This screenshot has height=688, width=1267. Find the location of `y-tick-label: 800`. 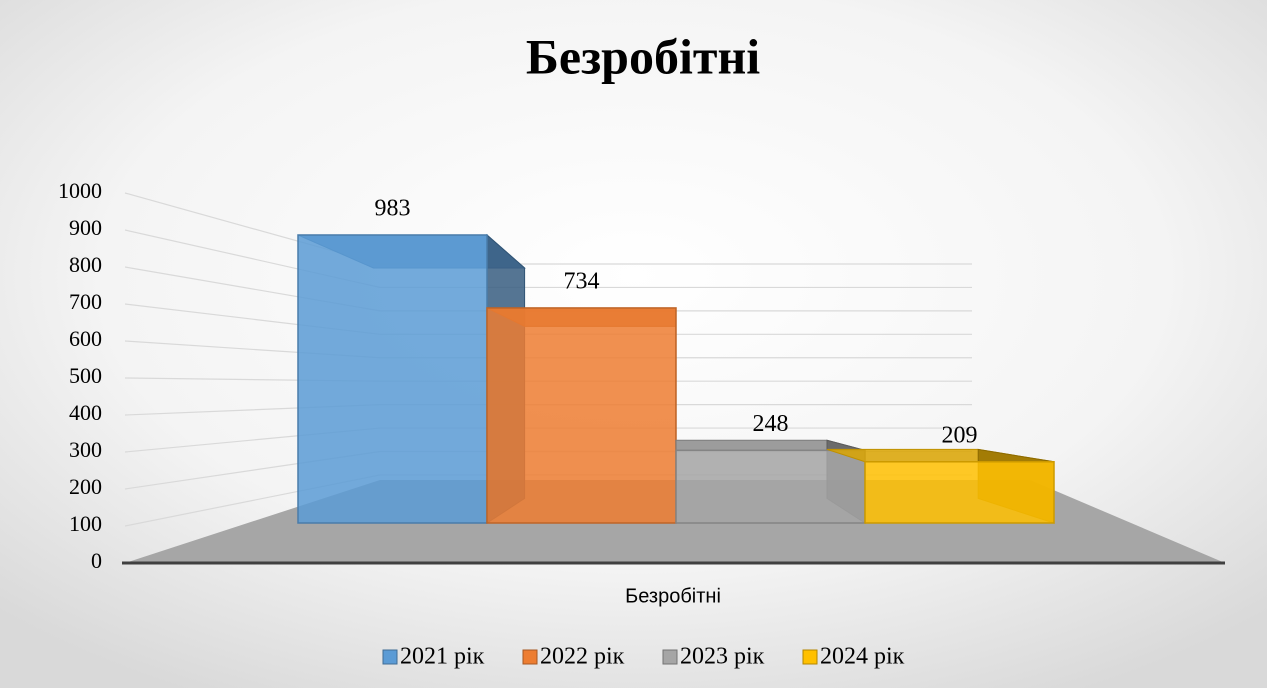

y-tick-label: 800 is located at coordinates (85, 264).